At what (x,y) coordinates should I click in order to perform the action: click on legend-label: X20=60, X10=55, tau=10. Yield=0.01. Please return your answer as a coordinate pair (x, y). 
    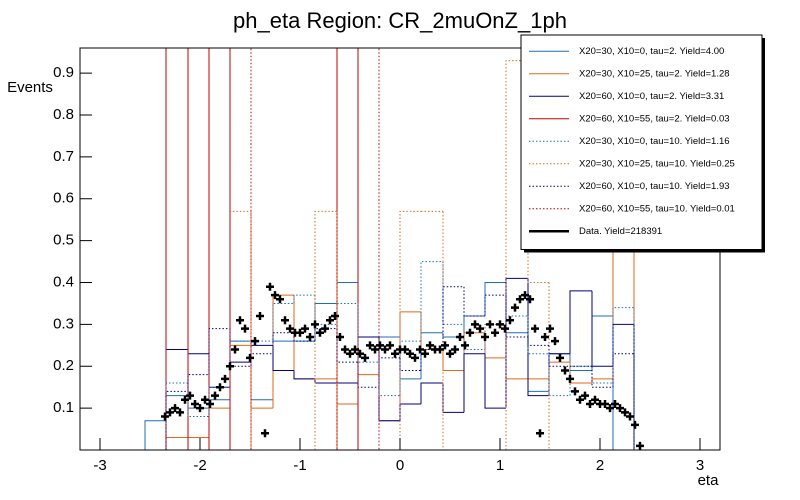
    Looking at the image, I should click on (657, 208).